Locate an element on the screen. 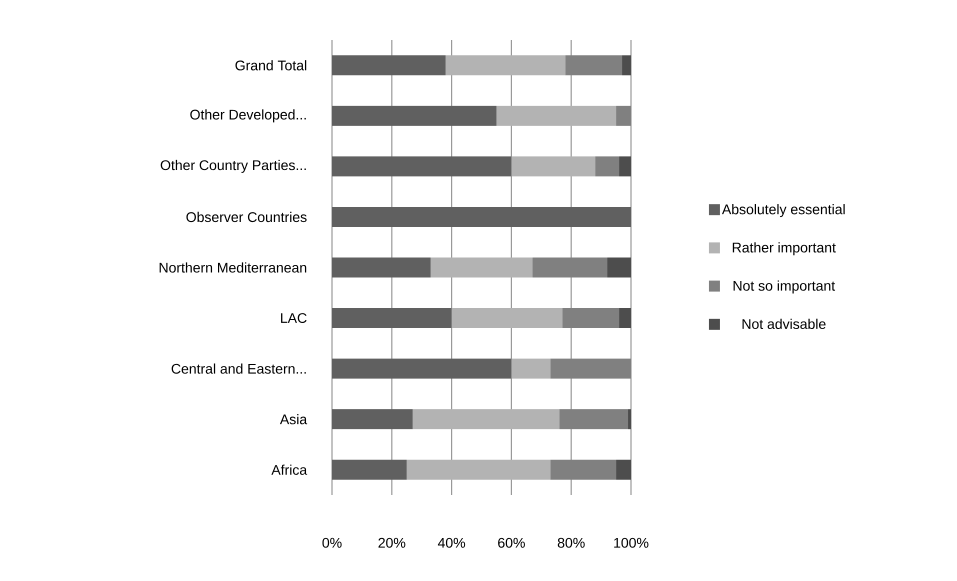 This screenshot has height=581, width=957. y-tick-label: Asia is located at coordinates (294, 419).